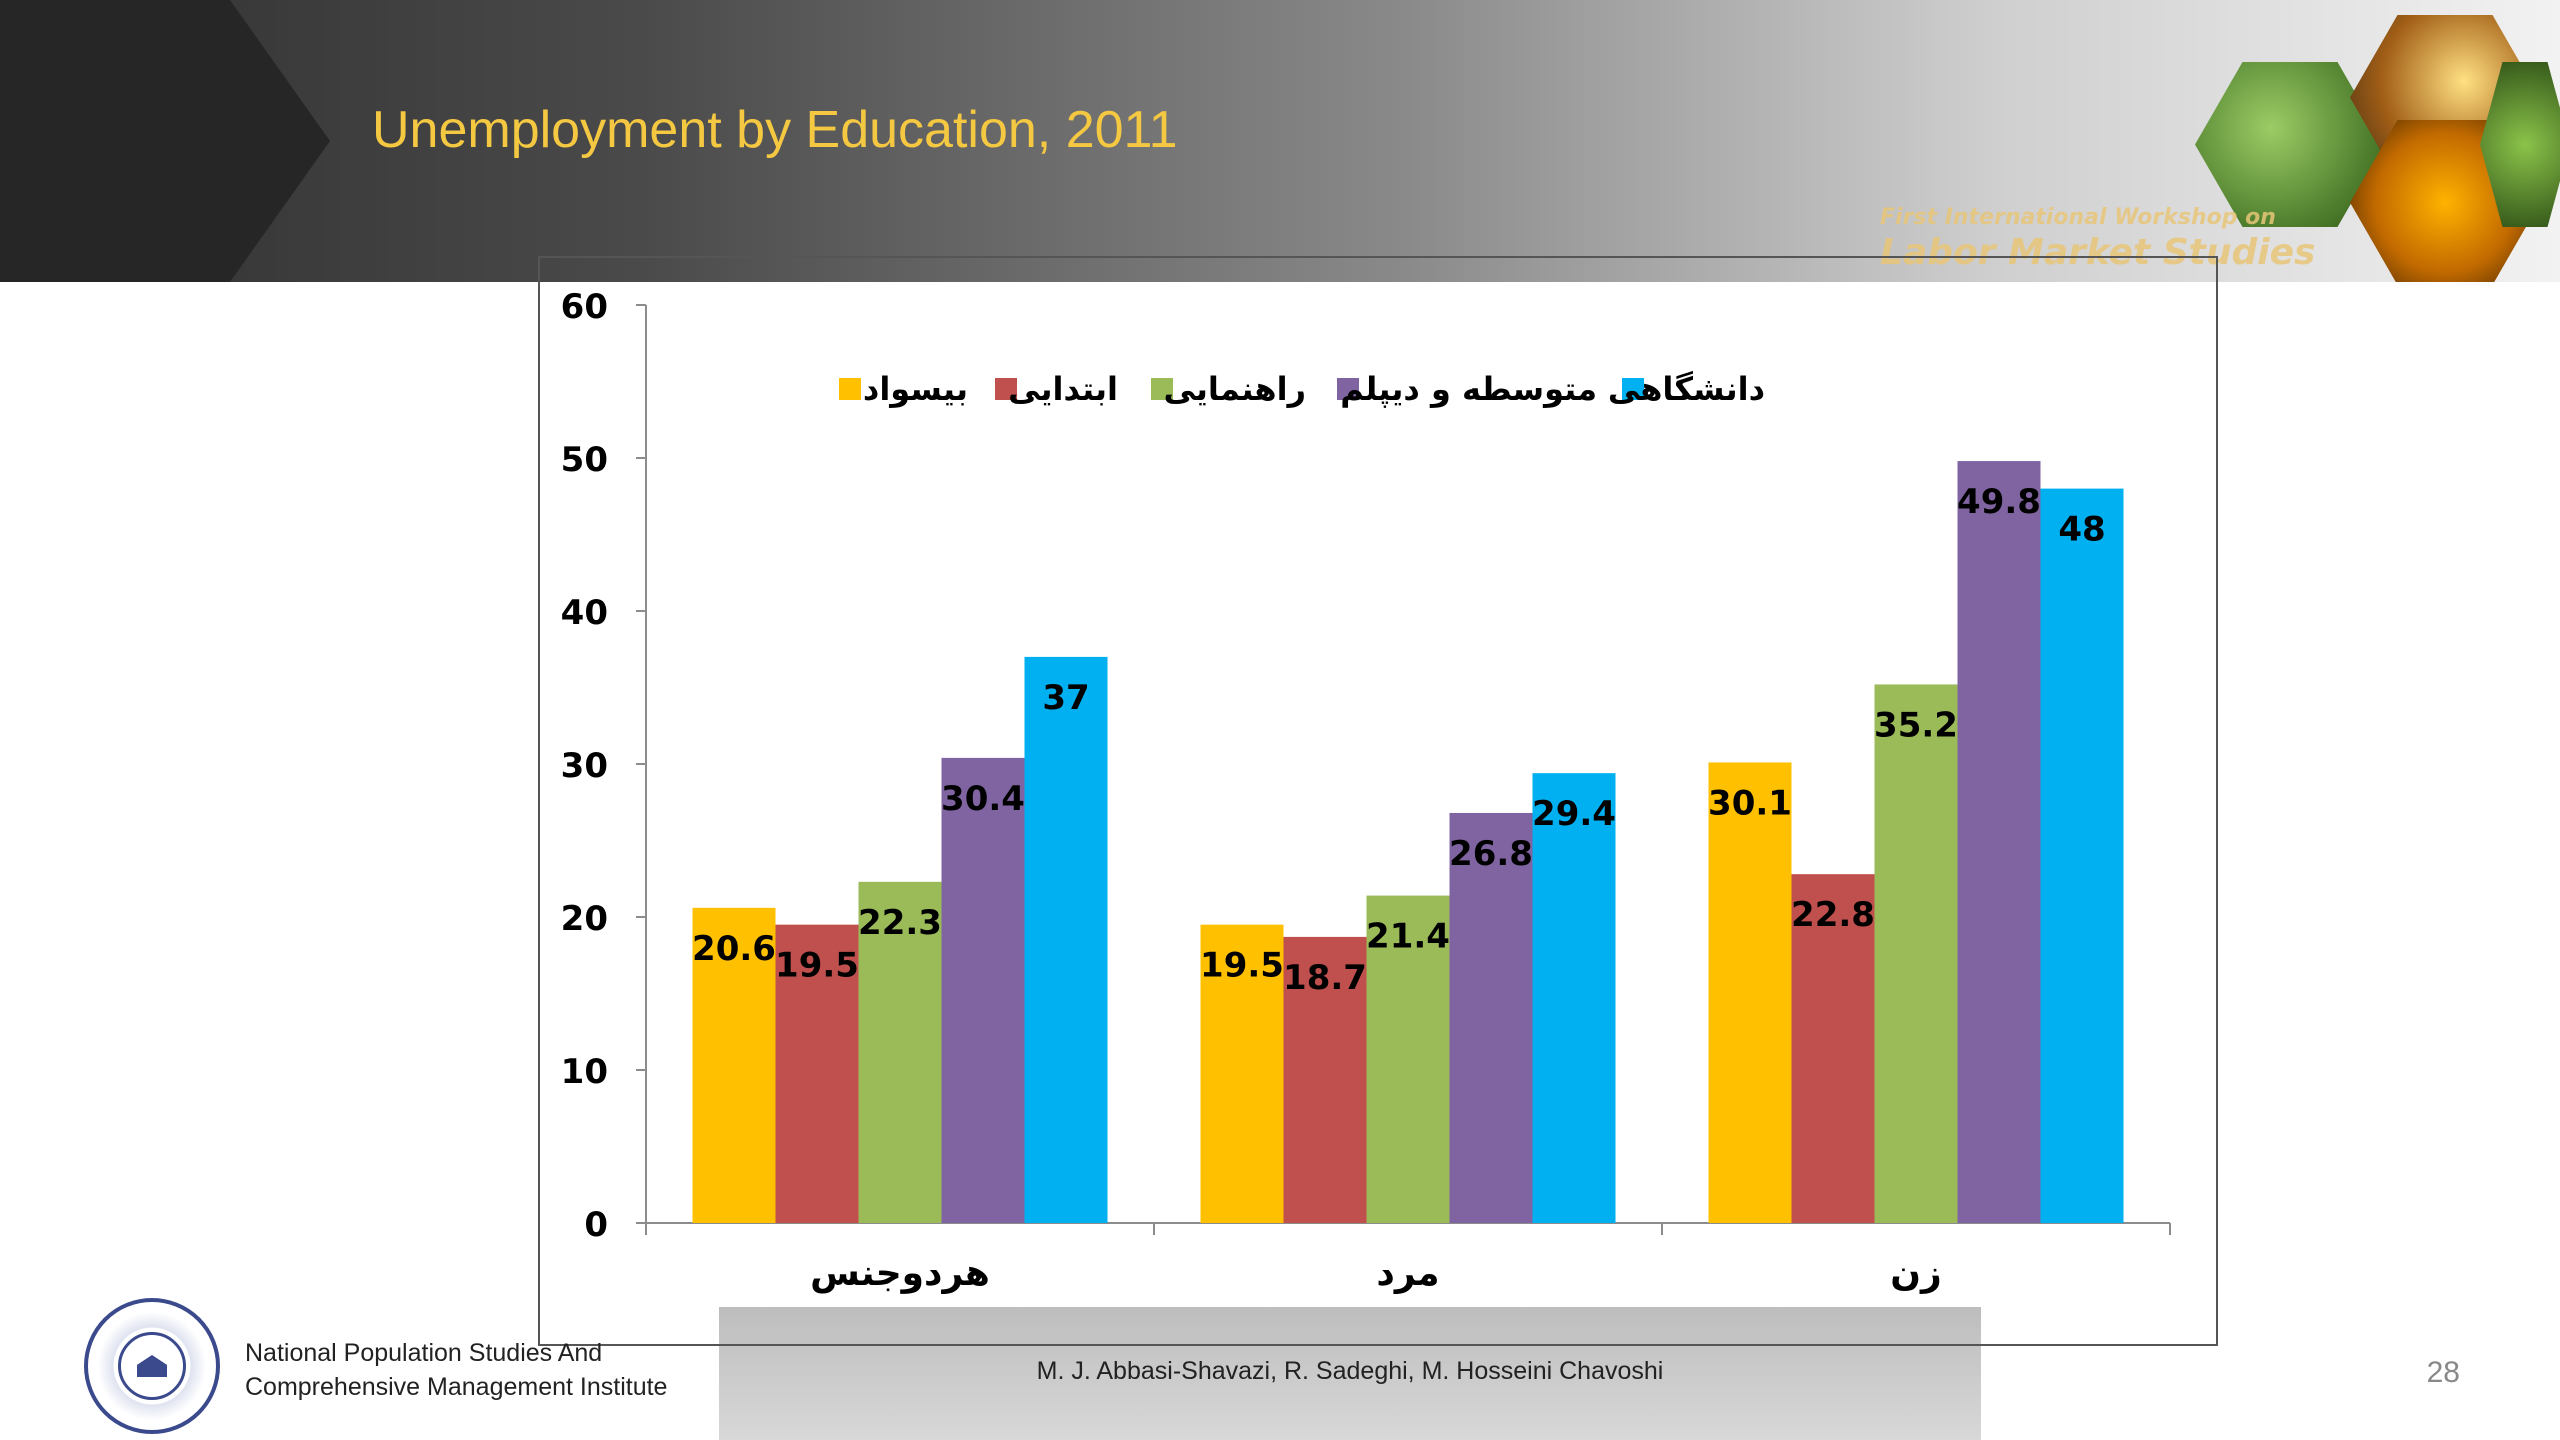 This screenshot has width=2560, height=1440. What do you see at coordinates (1065, 698) in the screenshot?
I see `data-label: 37` at bounding box center [1065, 698].